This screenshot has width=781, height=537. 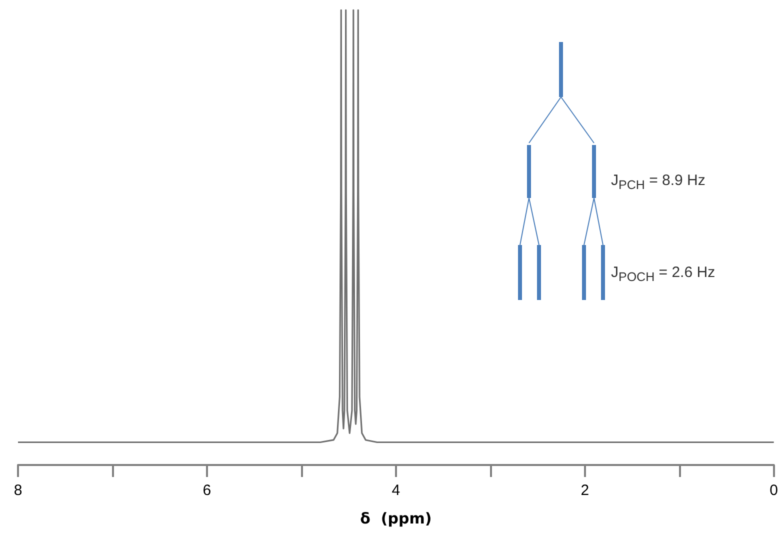 What do you see at coordinates (585, 490) in the screenshot?
I see `x-tick-label: 2` at bounding box center [585, 490].